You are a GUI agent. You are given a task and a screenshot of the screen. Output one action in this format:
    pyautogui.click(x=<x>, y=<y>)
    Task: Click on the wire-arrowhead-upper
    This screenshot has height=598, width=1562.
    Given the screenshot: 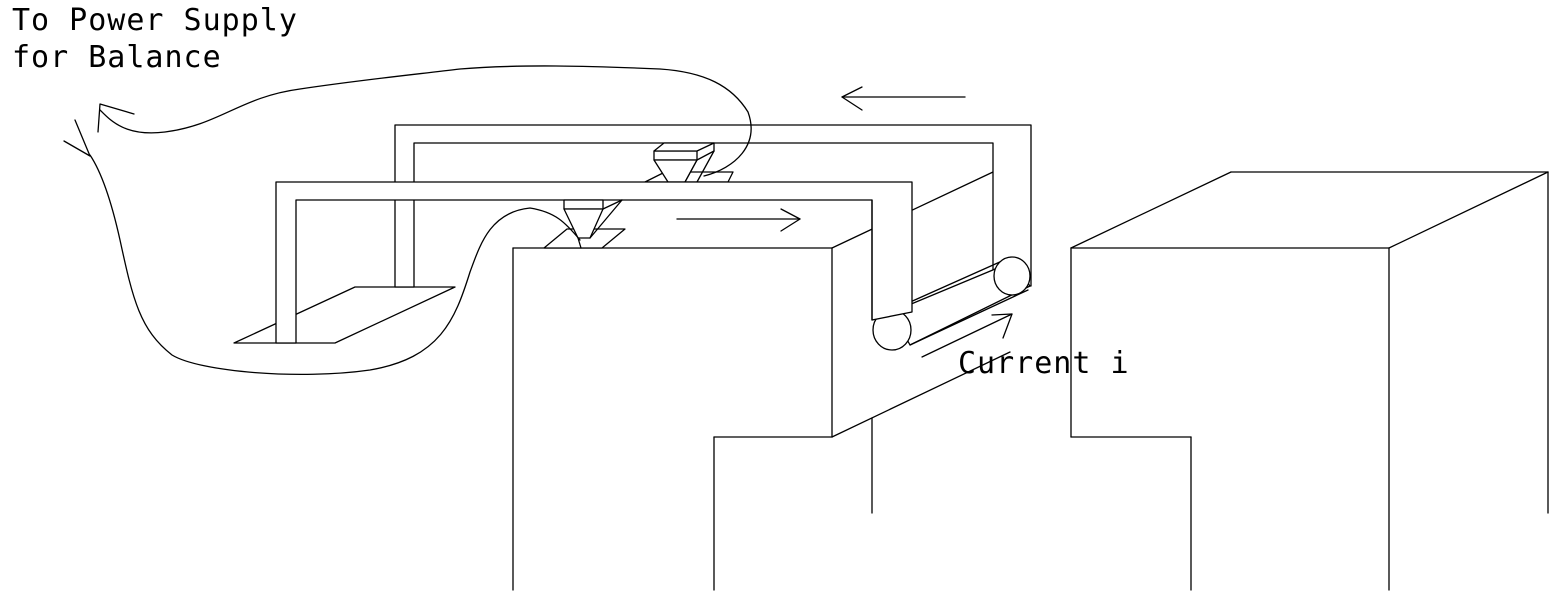 What is the action you would take?
    pyautogui.click(x=116, y=118)
    